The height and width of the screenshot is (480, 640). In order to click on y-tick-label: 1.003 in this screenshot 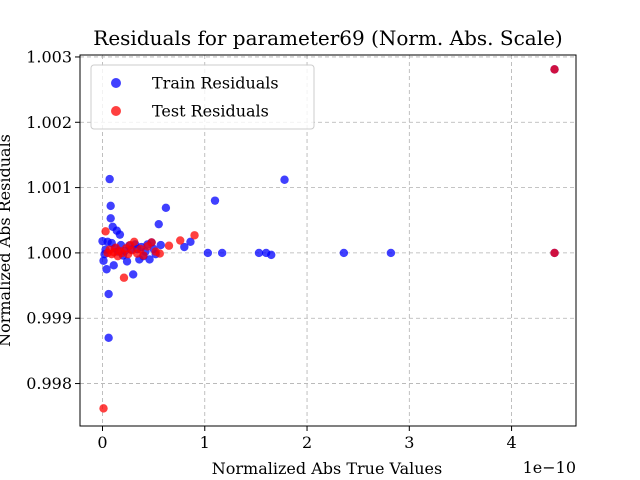, I will do `click(49, 56)`.